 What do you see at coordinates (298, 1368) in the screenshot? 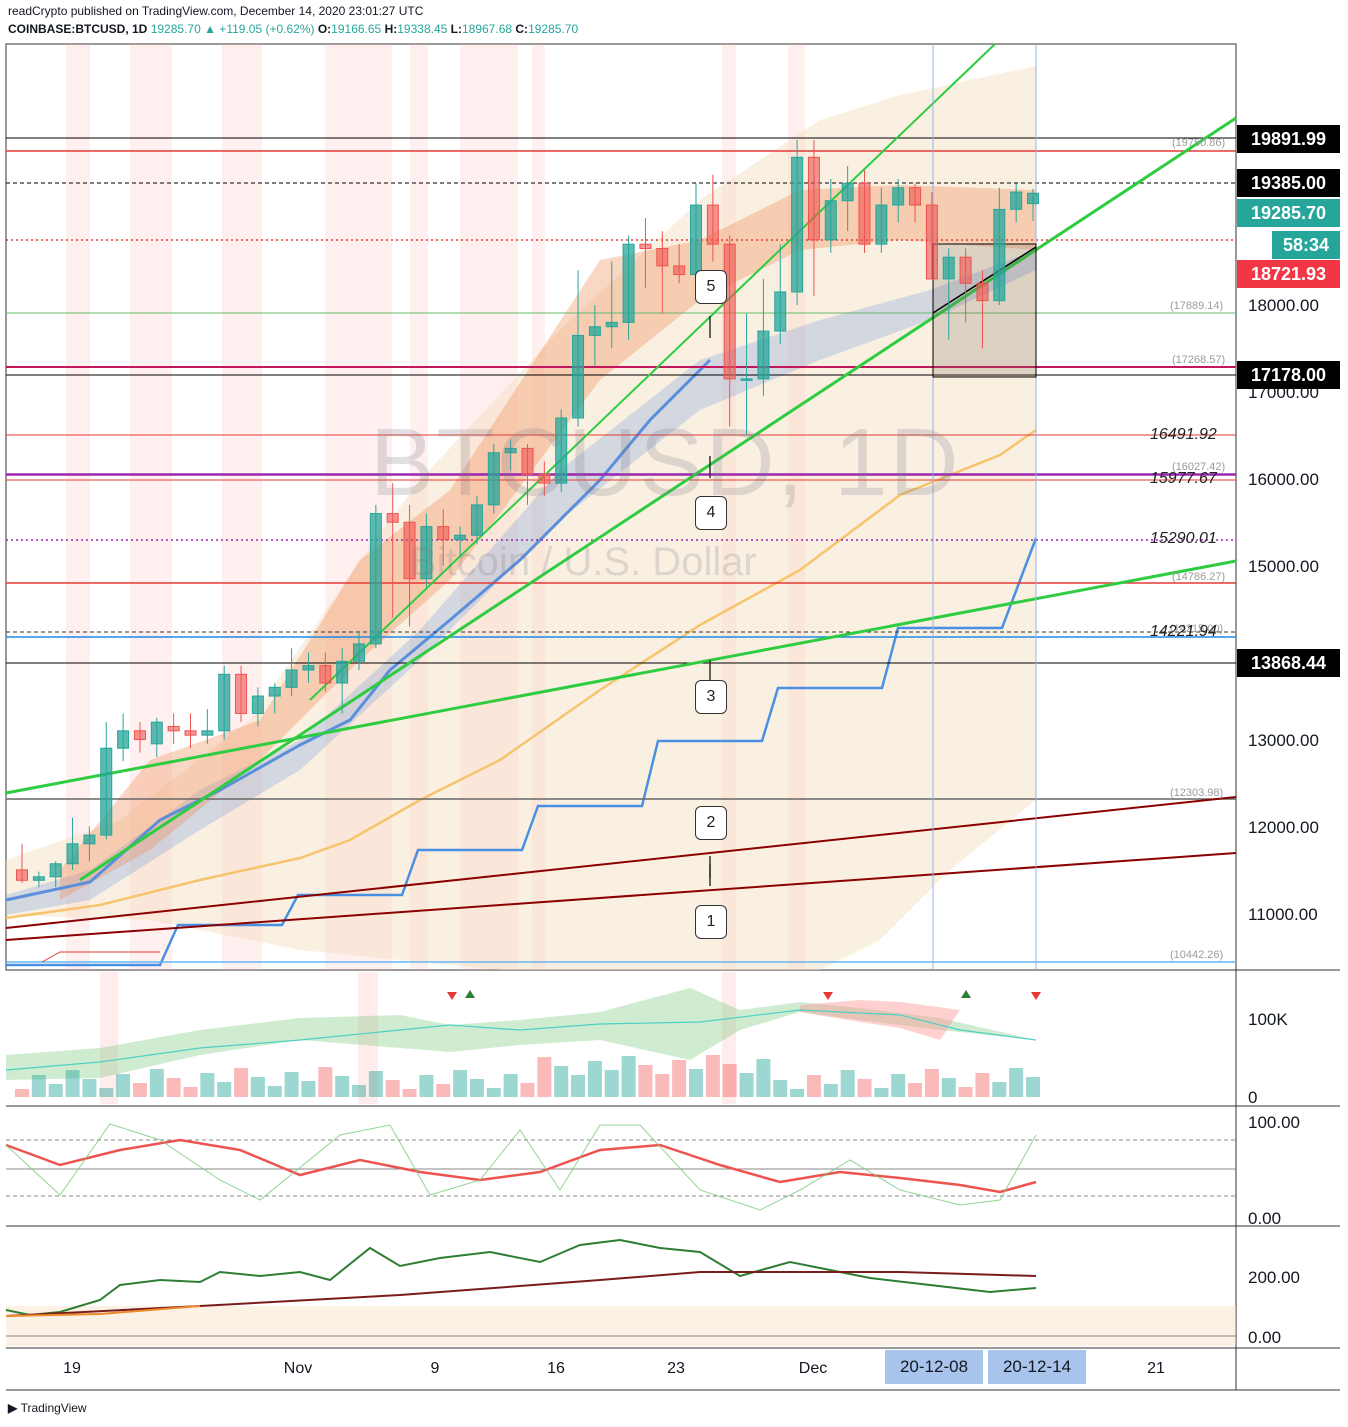
I see `x-tick: Nov` at bounding box center [298, 1368].